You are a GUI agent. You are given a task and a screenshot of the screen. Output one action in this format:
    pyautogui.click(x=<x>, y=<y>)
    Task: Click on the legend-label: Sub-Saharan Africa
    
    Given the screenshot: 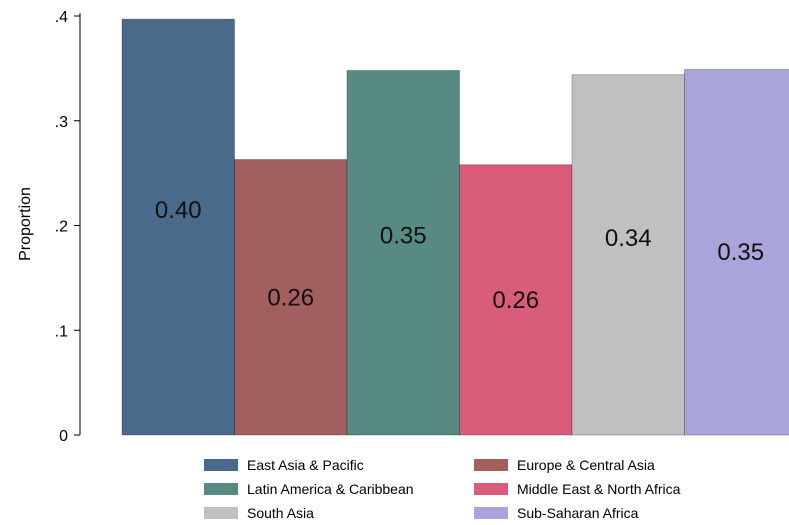 What is the action you would take?
    pyautogui.click(x=578, y=513)
    